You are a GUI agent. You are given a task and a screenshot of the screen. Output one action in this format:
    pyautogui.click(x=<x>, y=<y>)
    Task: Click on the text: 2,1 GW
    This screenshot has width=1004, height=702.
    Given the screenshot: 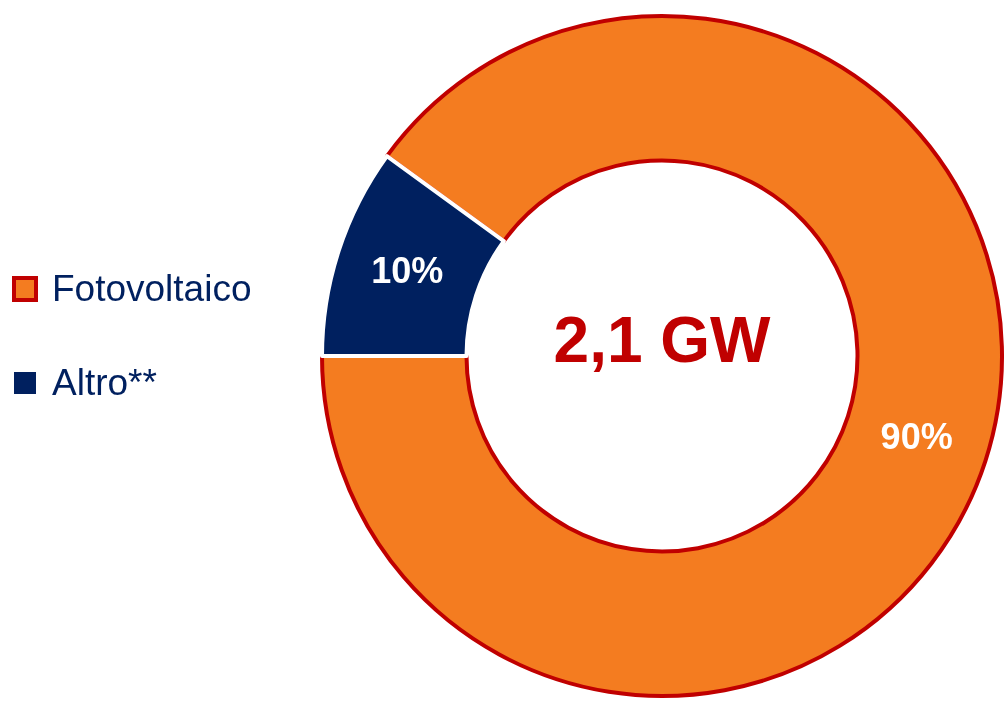 What is the action you would take?
    pyautogui.click(x=662, y=339)
    